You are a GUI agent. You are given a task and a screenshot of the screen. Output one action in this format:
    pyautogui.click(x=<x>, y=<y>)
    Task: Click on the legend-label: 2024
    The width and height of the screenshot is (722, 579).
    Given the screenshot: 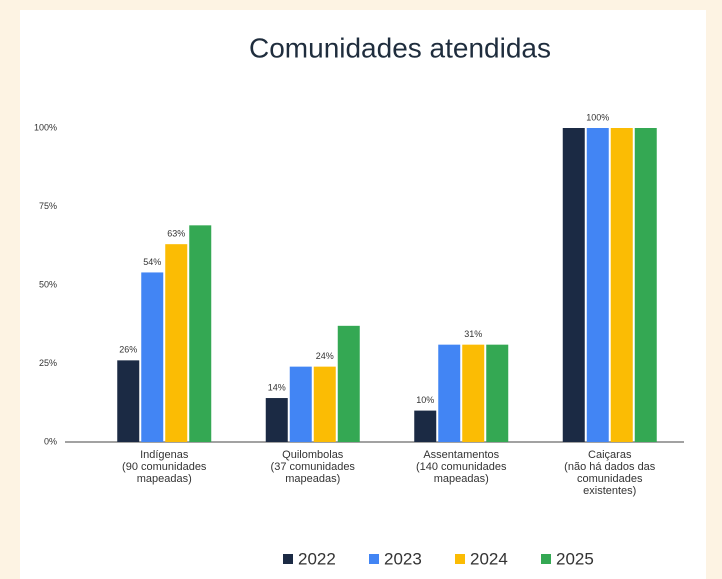 What is the action you would take?
    pyautogui.click(x=489, y=558)
    